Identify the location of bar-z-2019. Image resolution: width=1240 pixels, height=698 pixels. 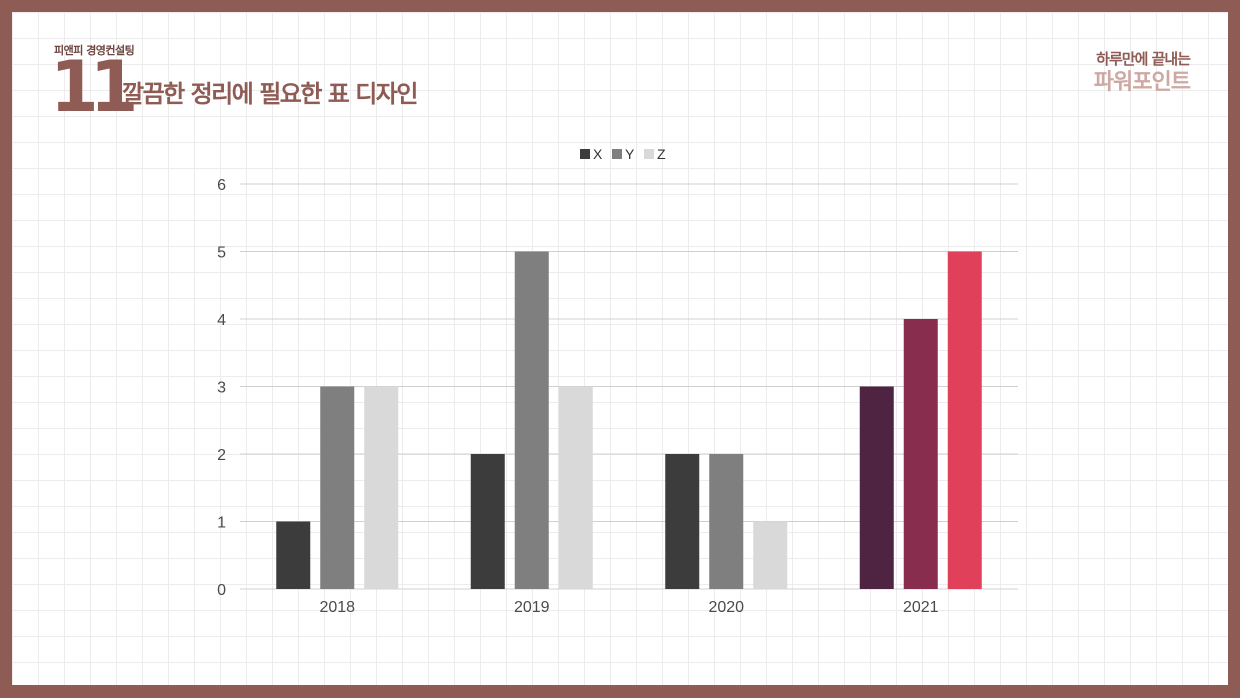
(575, 487).